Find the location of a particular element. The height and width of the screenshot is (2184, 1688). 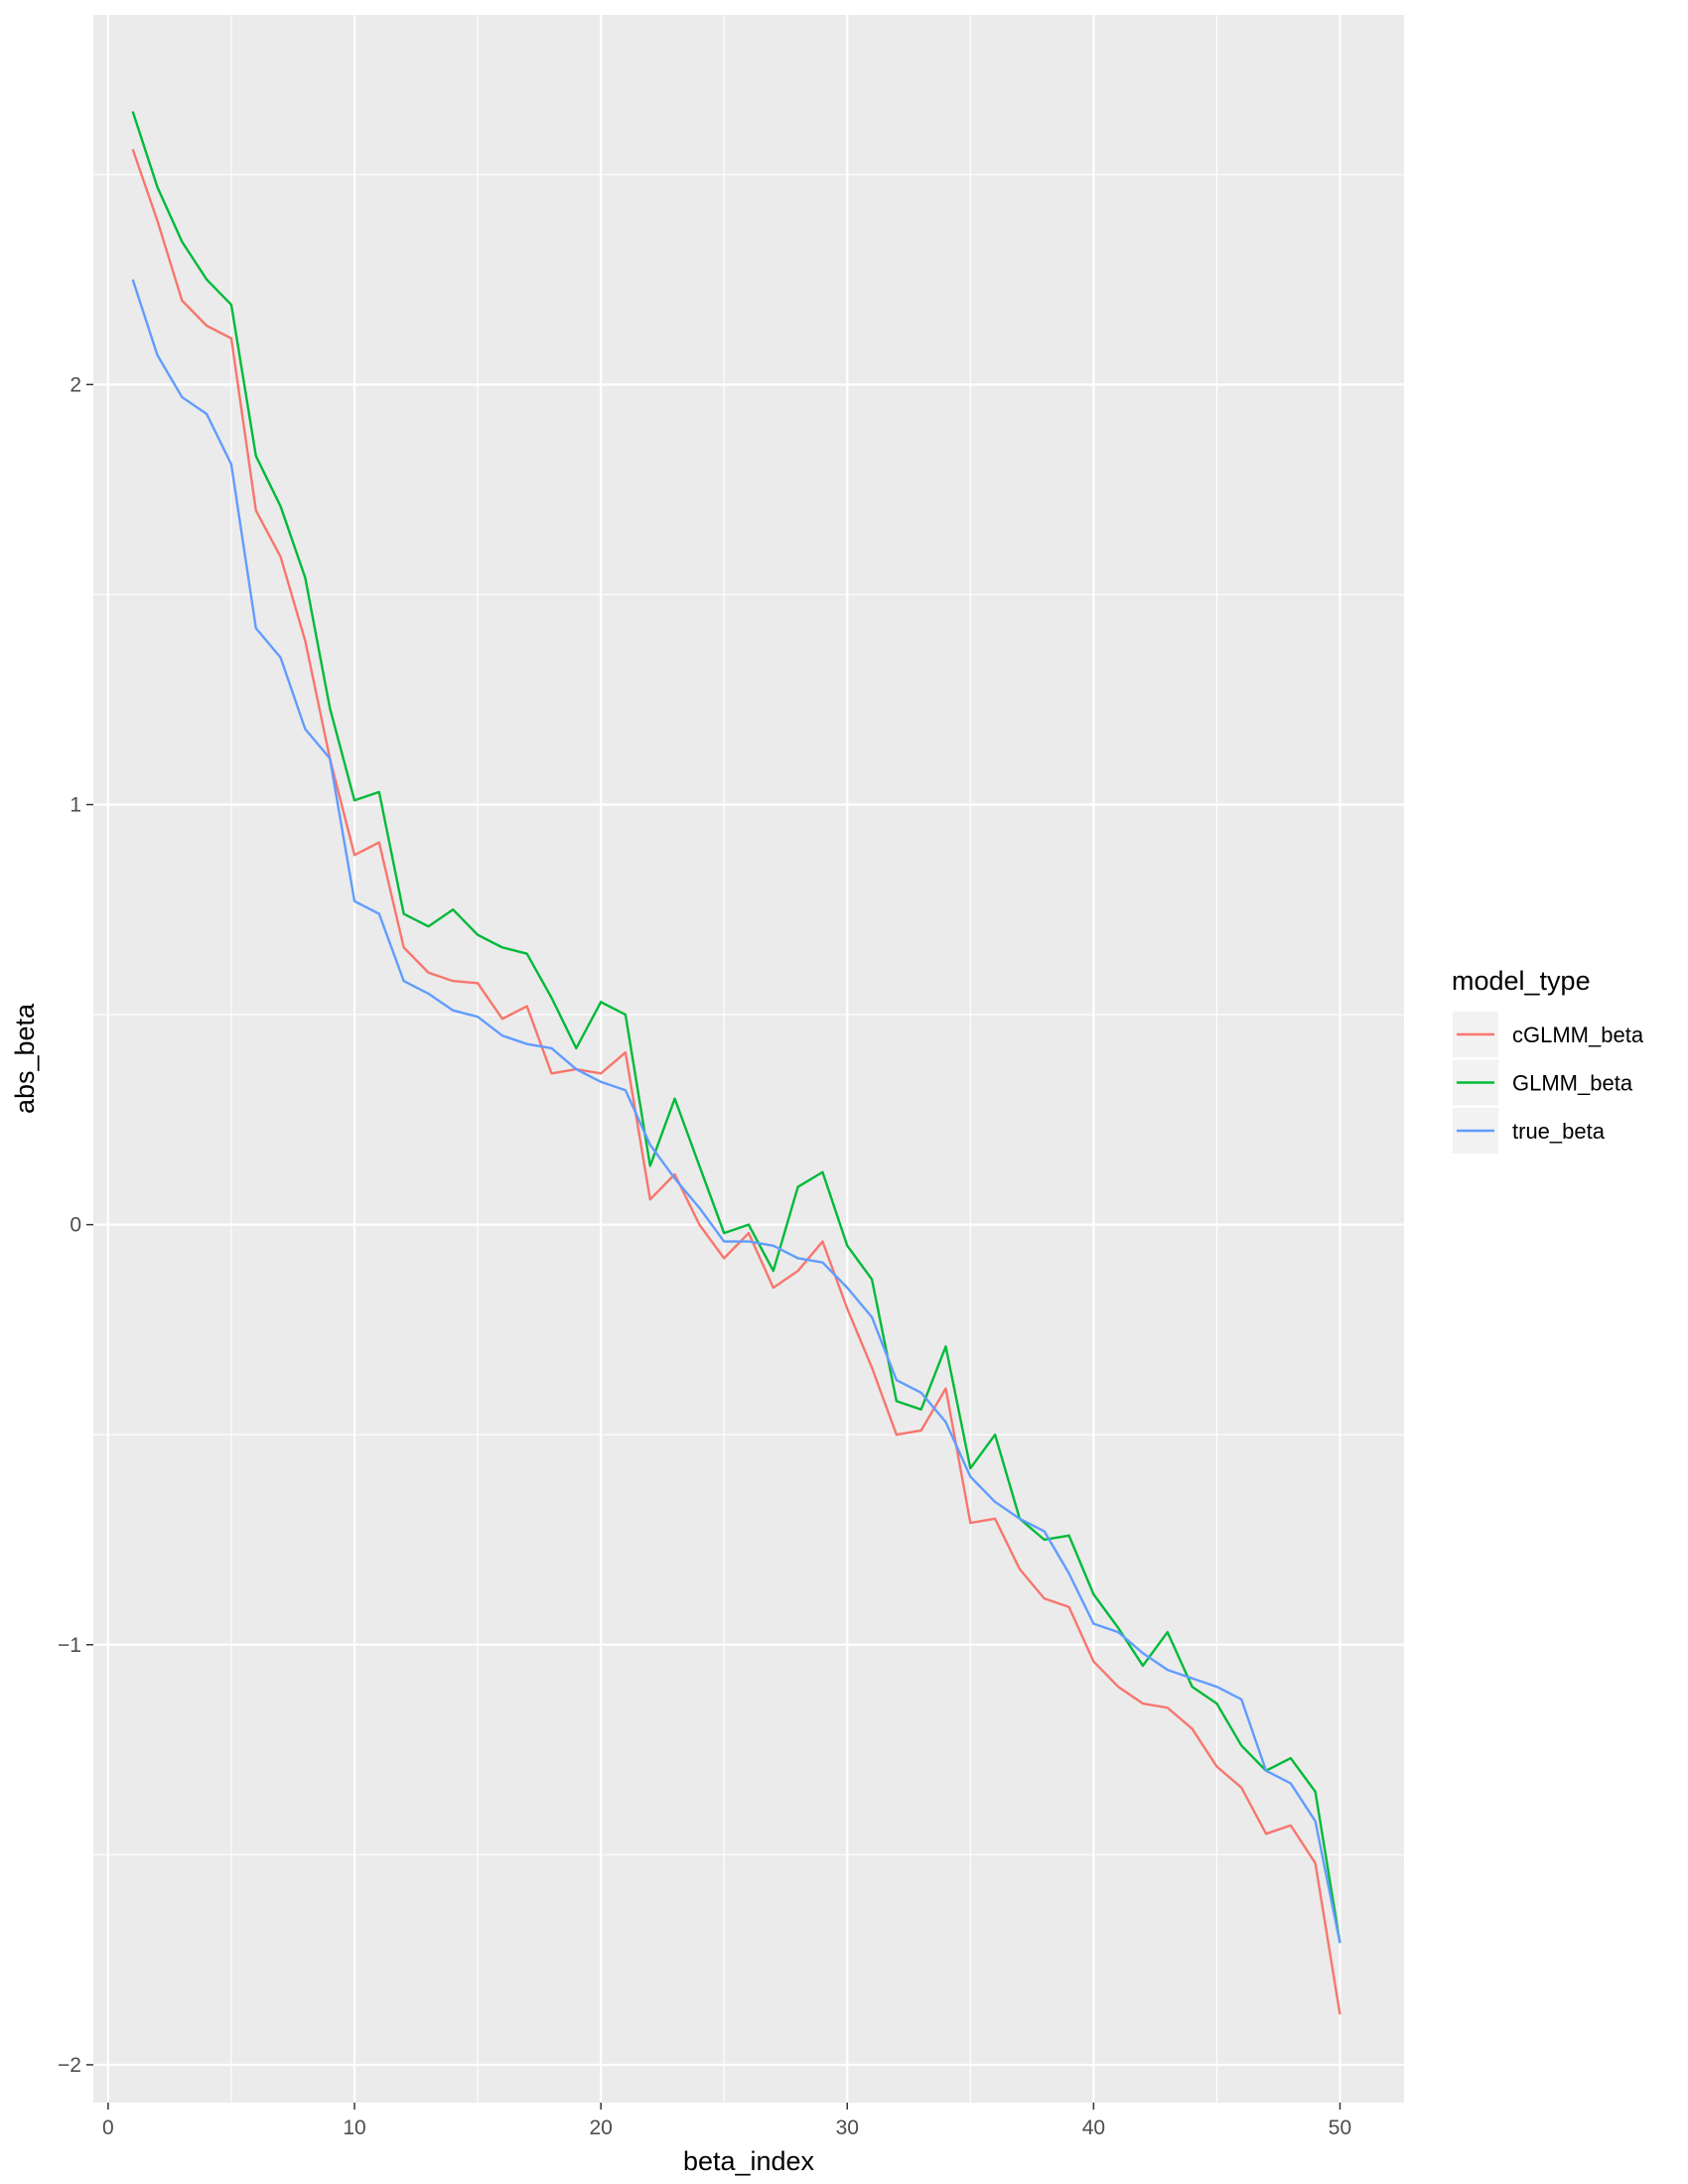

legend-label-true_beta: true_beta is located at coordinates (1559, 1131).